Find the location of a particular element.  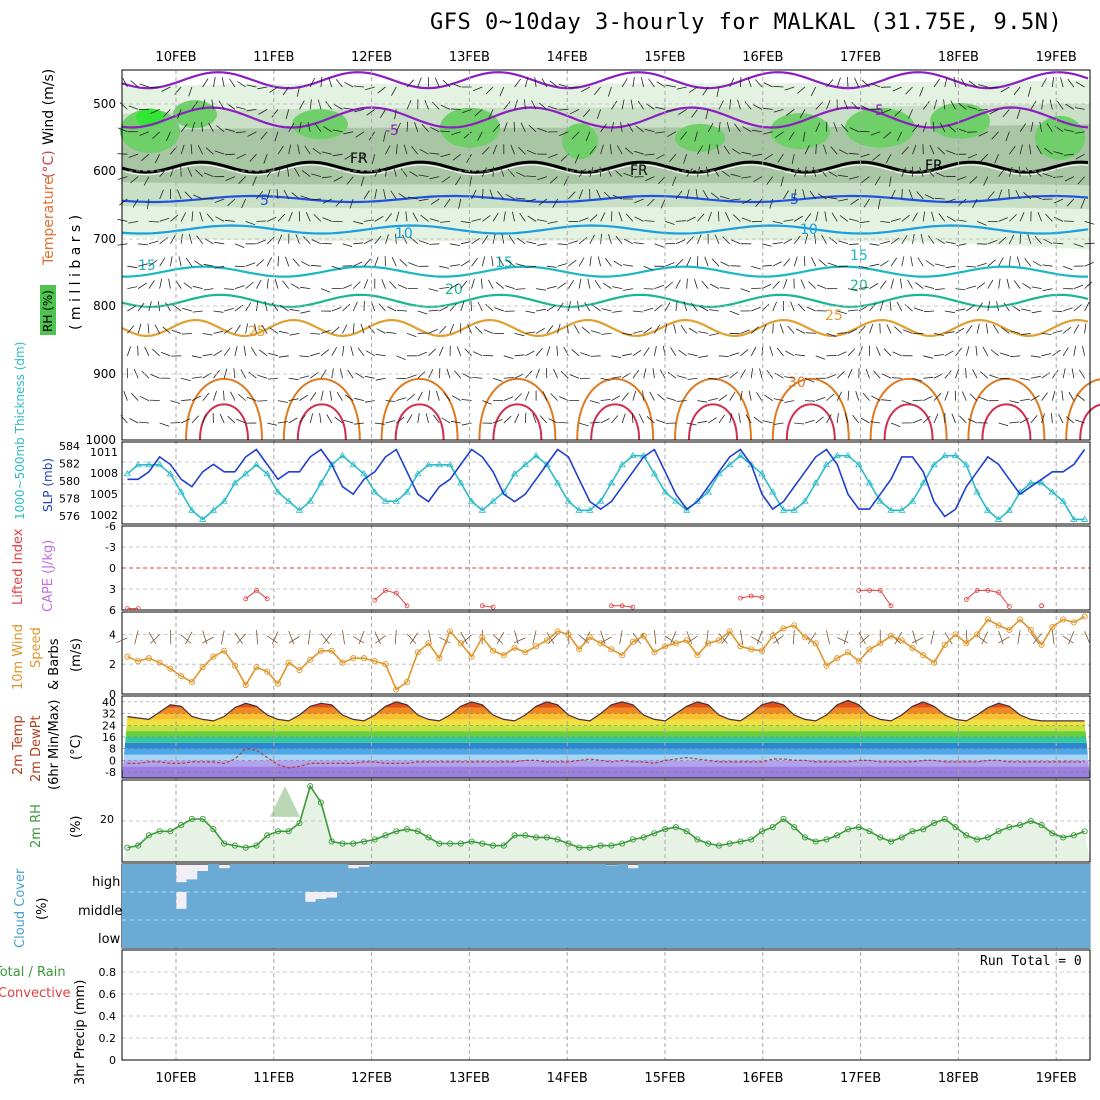

contour-label: FR is located at coordinates (934, 166).